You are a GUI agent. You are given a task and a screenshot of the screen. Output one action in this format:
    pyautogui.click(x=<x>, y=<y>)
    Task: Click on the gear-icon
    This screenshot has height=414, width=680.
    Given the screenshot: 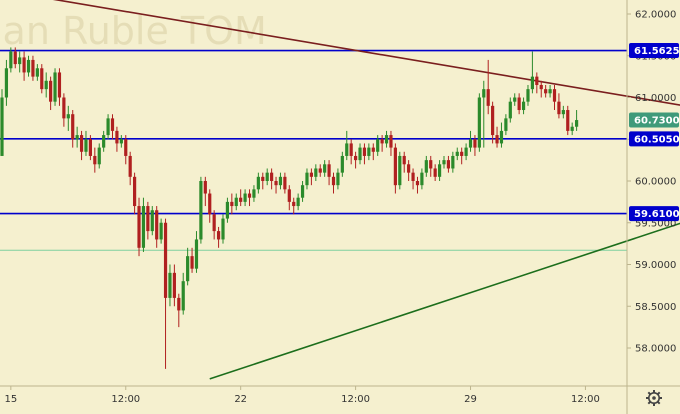 What is the action you would take?
    pyautogui.click(x=654, y=398)
    